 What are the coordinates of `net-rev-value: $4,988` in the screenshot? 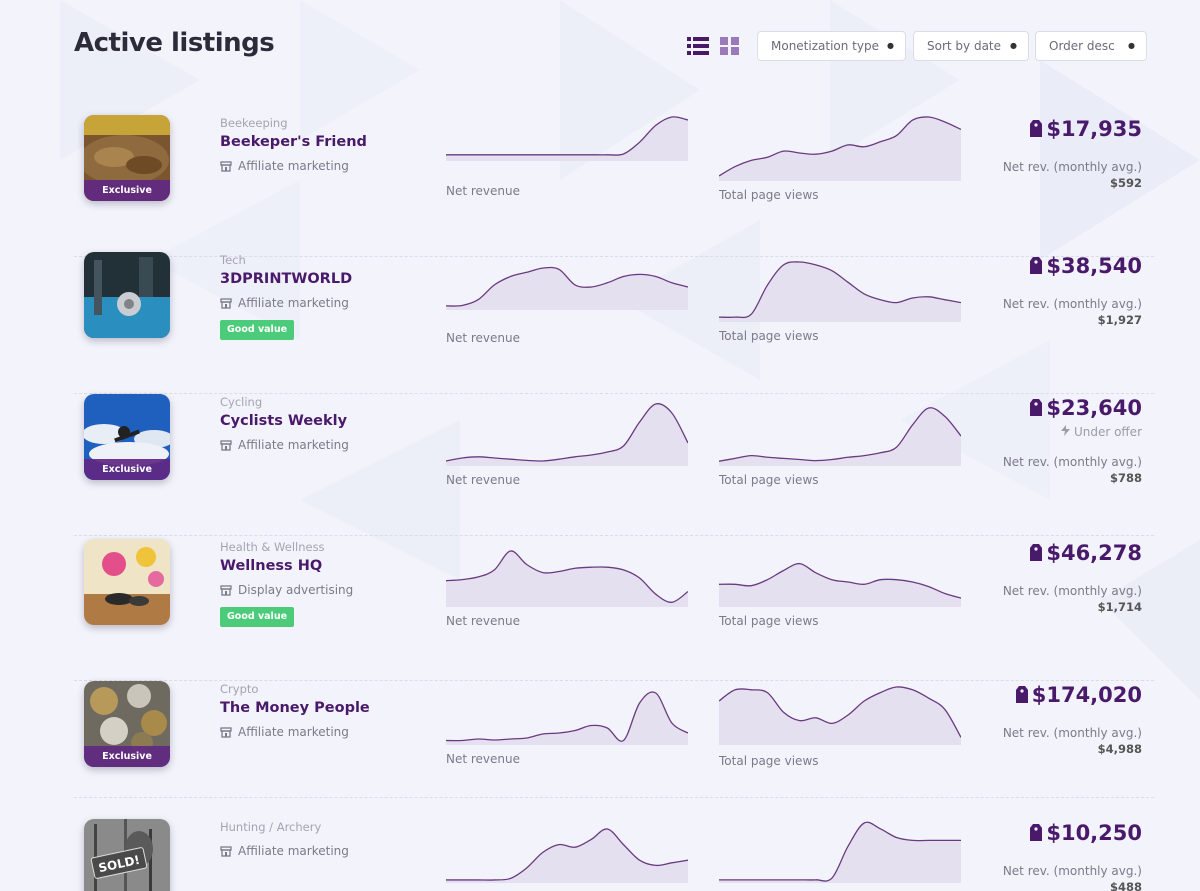 It's located at (1119, 749).